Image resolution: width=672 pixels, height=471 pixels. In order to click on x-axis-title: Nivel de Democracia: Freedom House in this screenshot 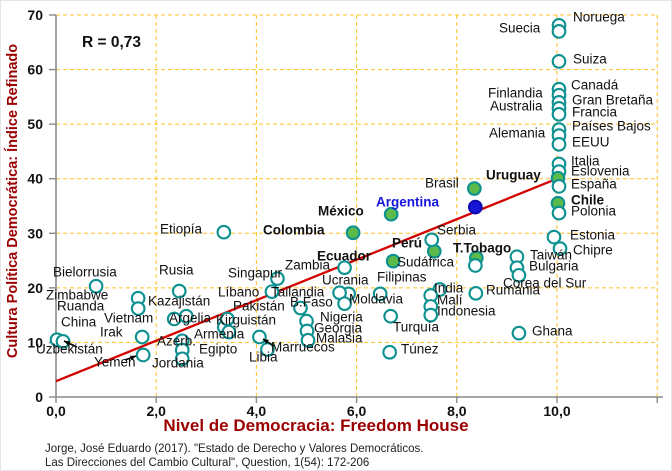, I will do `click(316, 425)`.